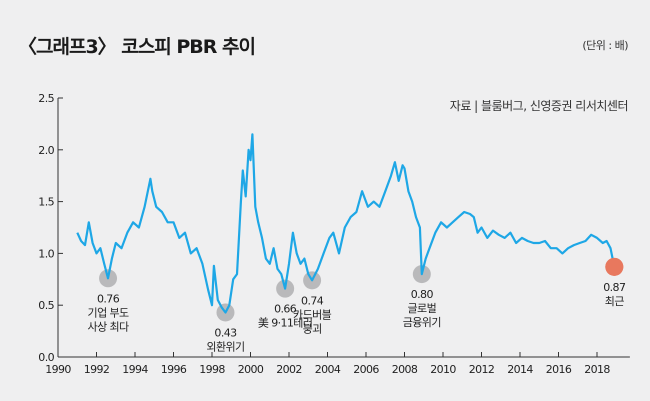  I want to click on y-tick-label: 1.5, so click(46, 202).